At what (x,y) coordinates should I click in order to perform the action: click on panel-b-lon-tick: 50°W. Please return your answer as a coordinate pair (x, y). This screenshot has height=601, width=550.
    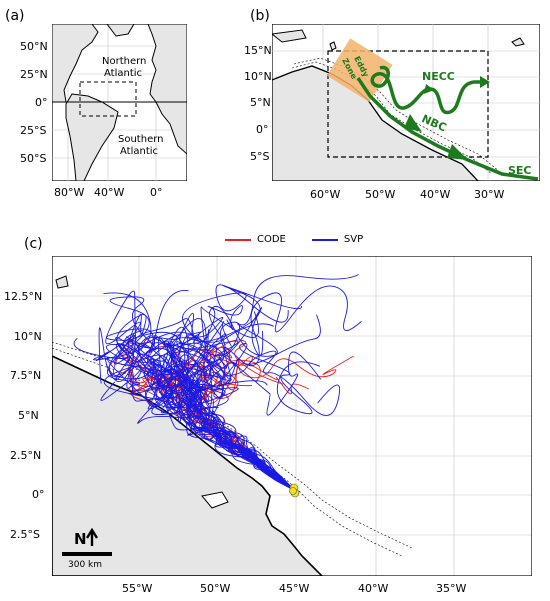
    Looking at the image, I should click on (380, 194).